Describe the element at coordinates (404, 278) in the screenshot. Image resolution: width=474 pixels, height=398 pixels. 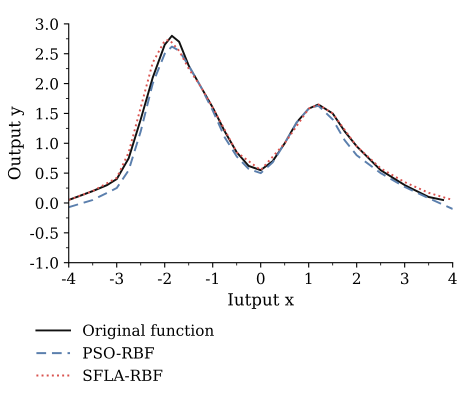
I see `x-tick-label: 3` at that location.